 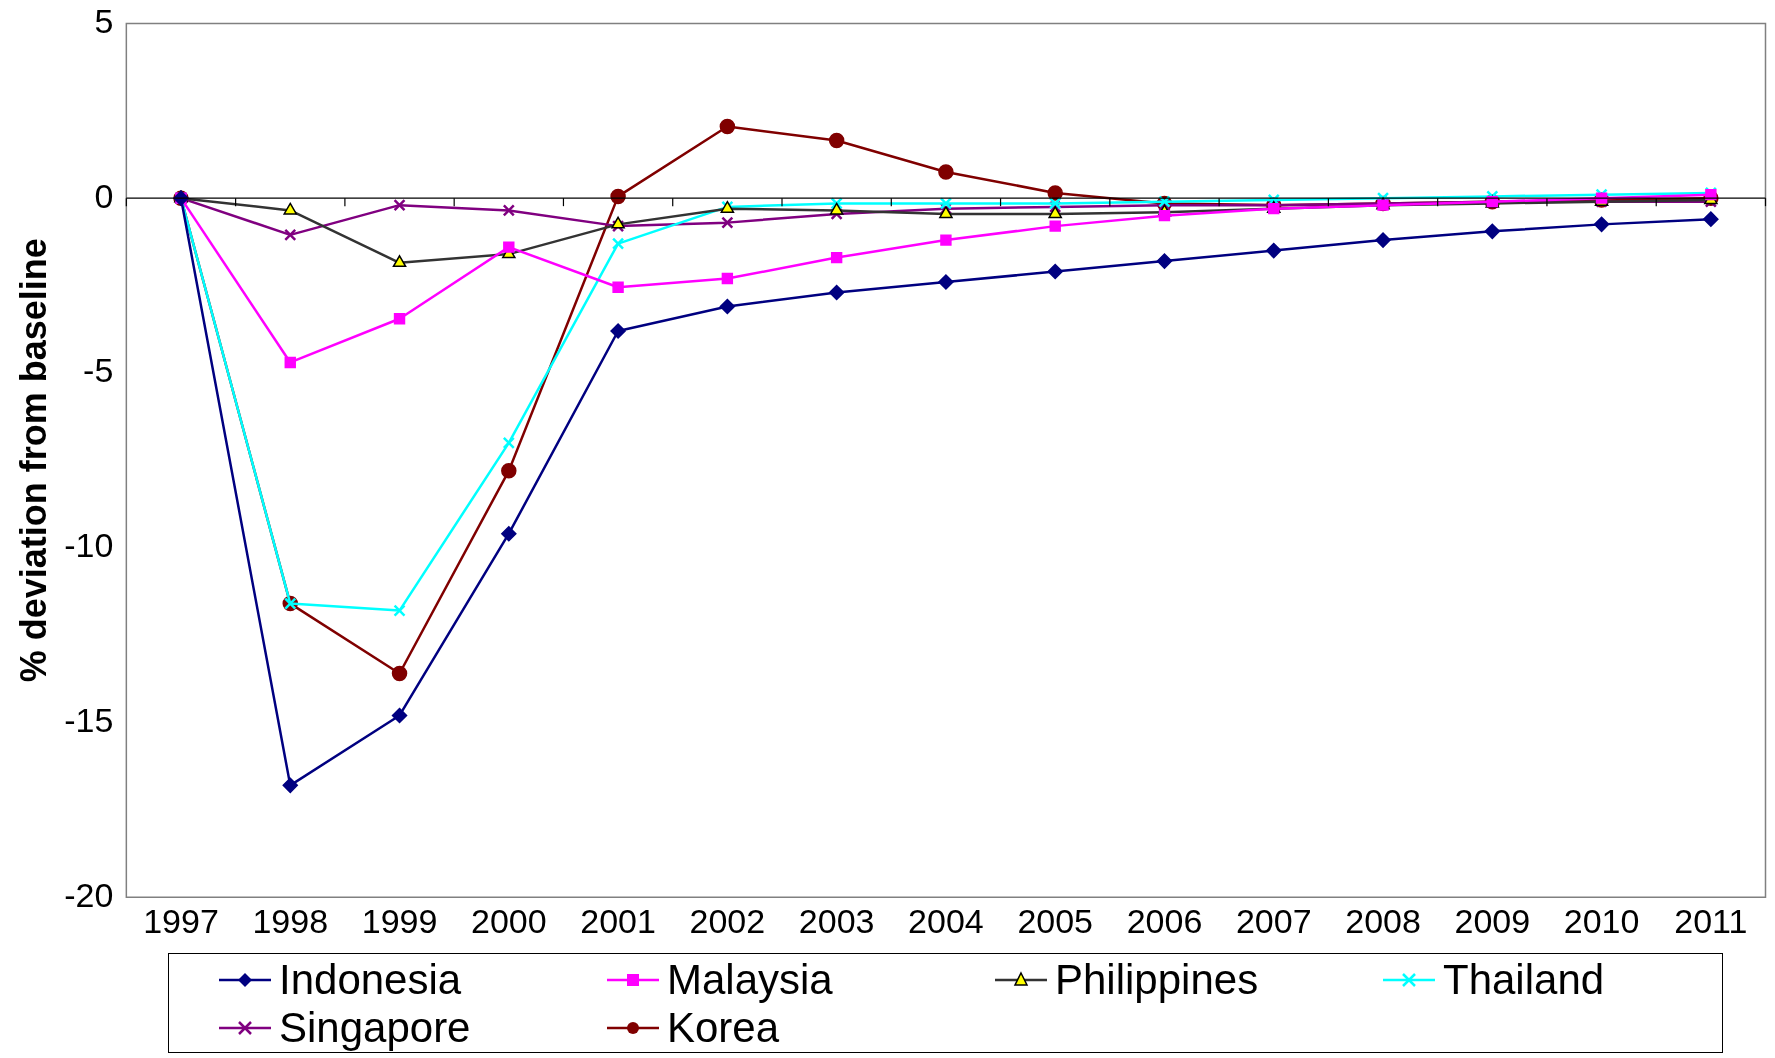 I want to click on x-tick-label: 2003, so click(x=836, y=920).